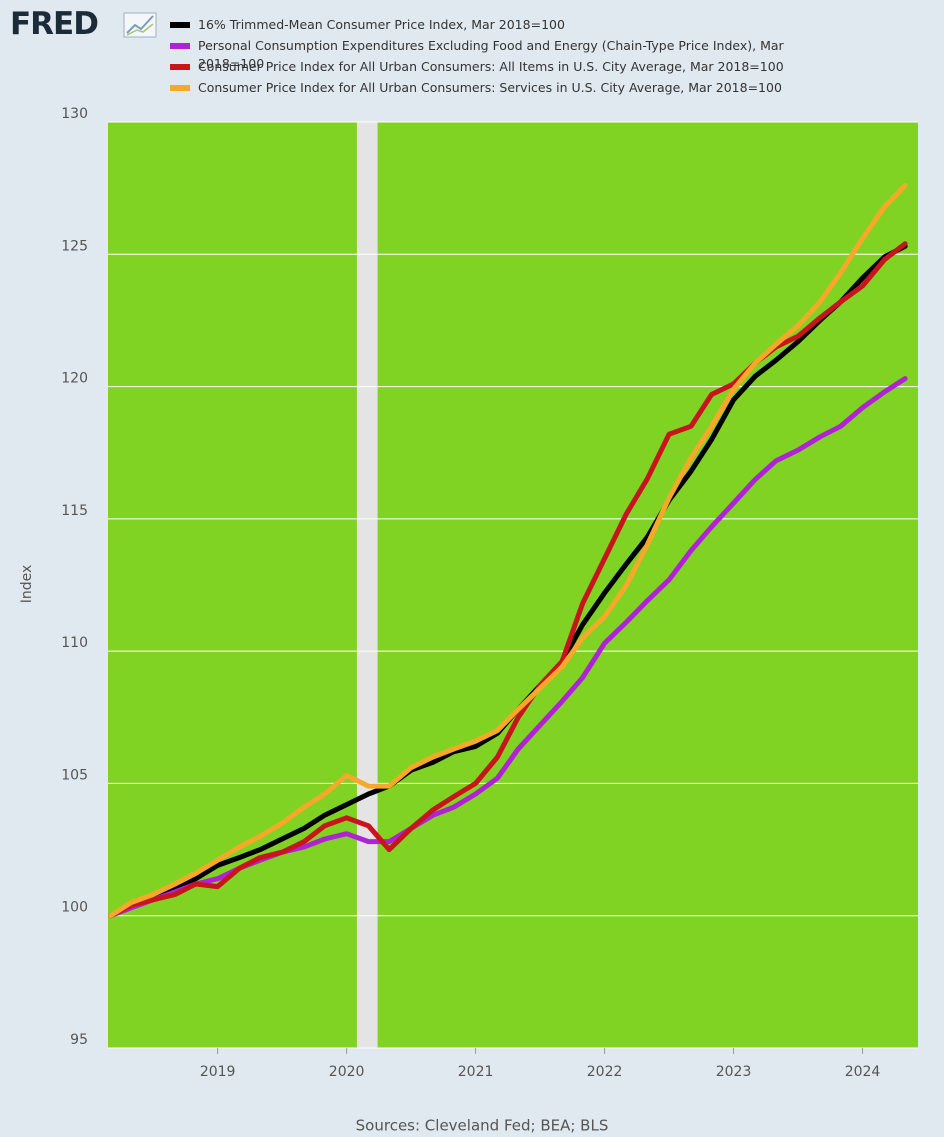  I want to click on x-tick-label: 2023, so click(734, 1072).